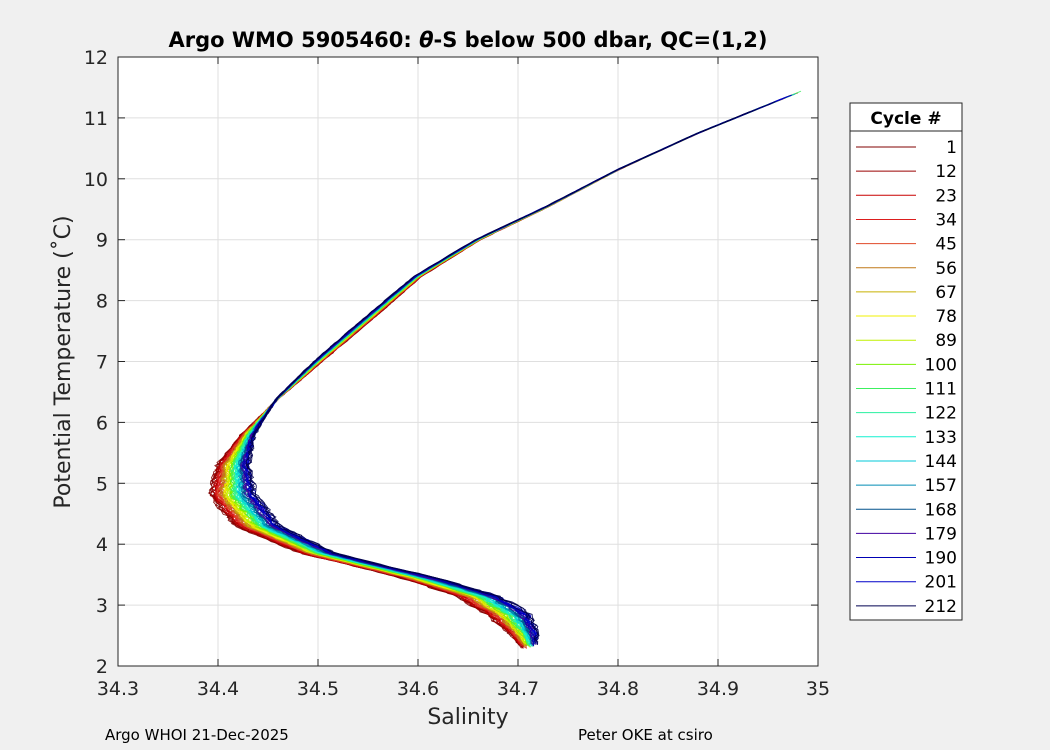  Describe the element at coordinates (218, 689) in the screenshot. I see `x-tick-label: 34.4` at that location.